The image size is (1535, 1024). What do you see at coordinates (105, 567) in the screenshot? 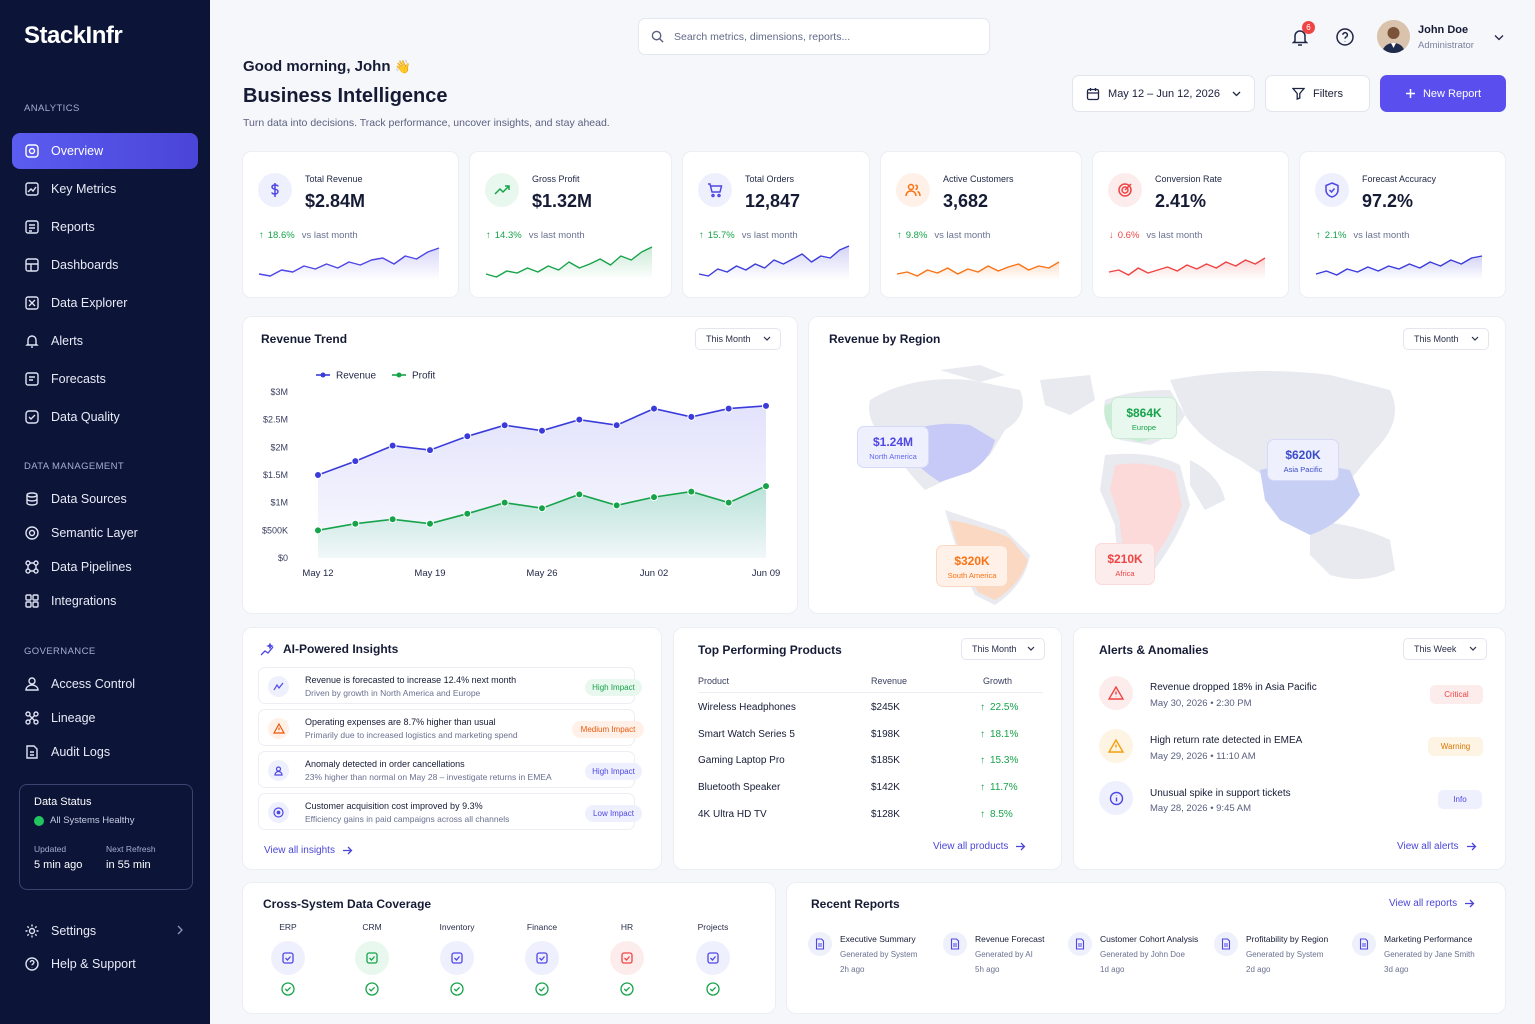
I see `sidebar-item-data-pipelines: Data Pipelines` at bounding box center [105, 567].